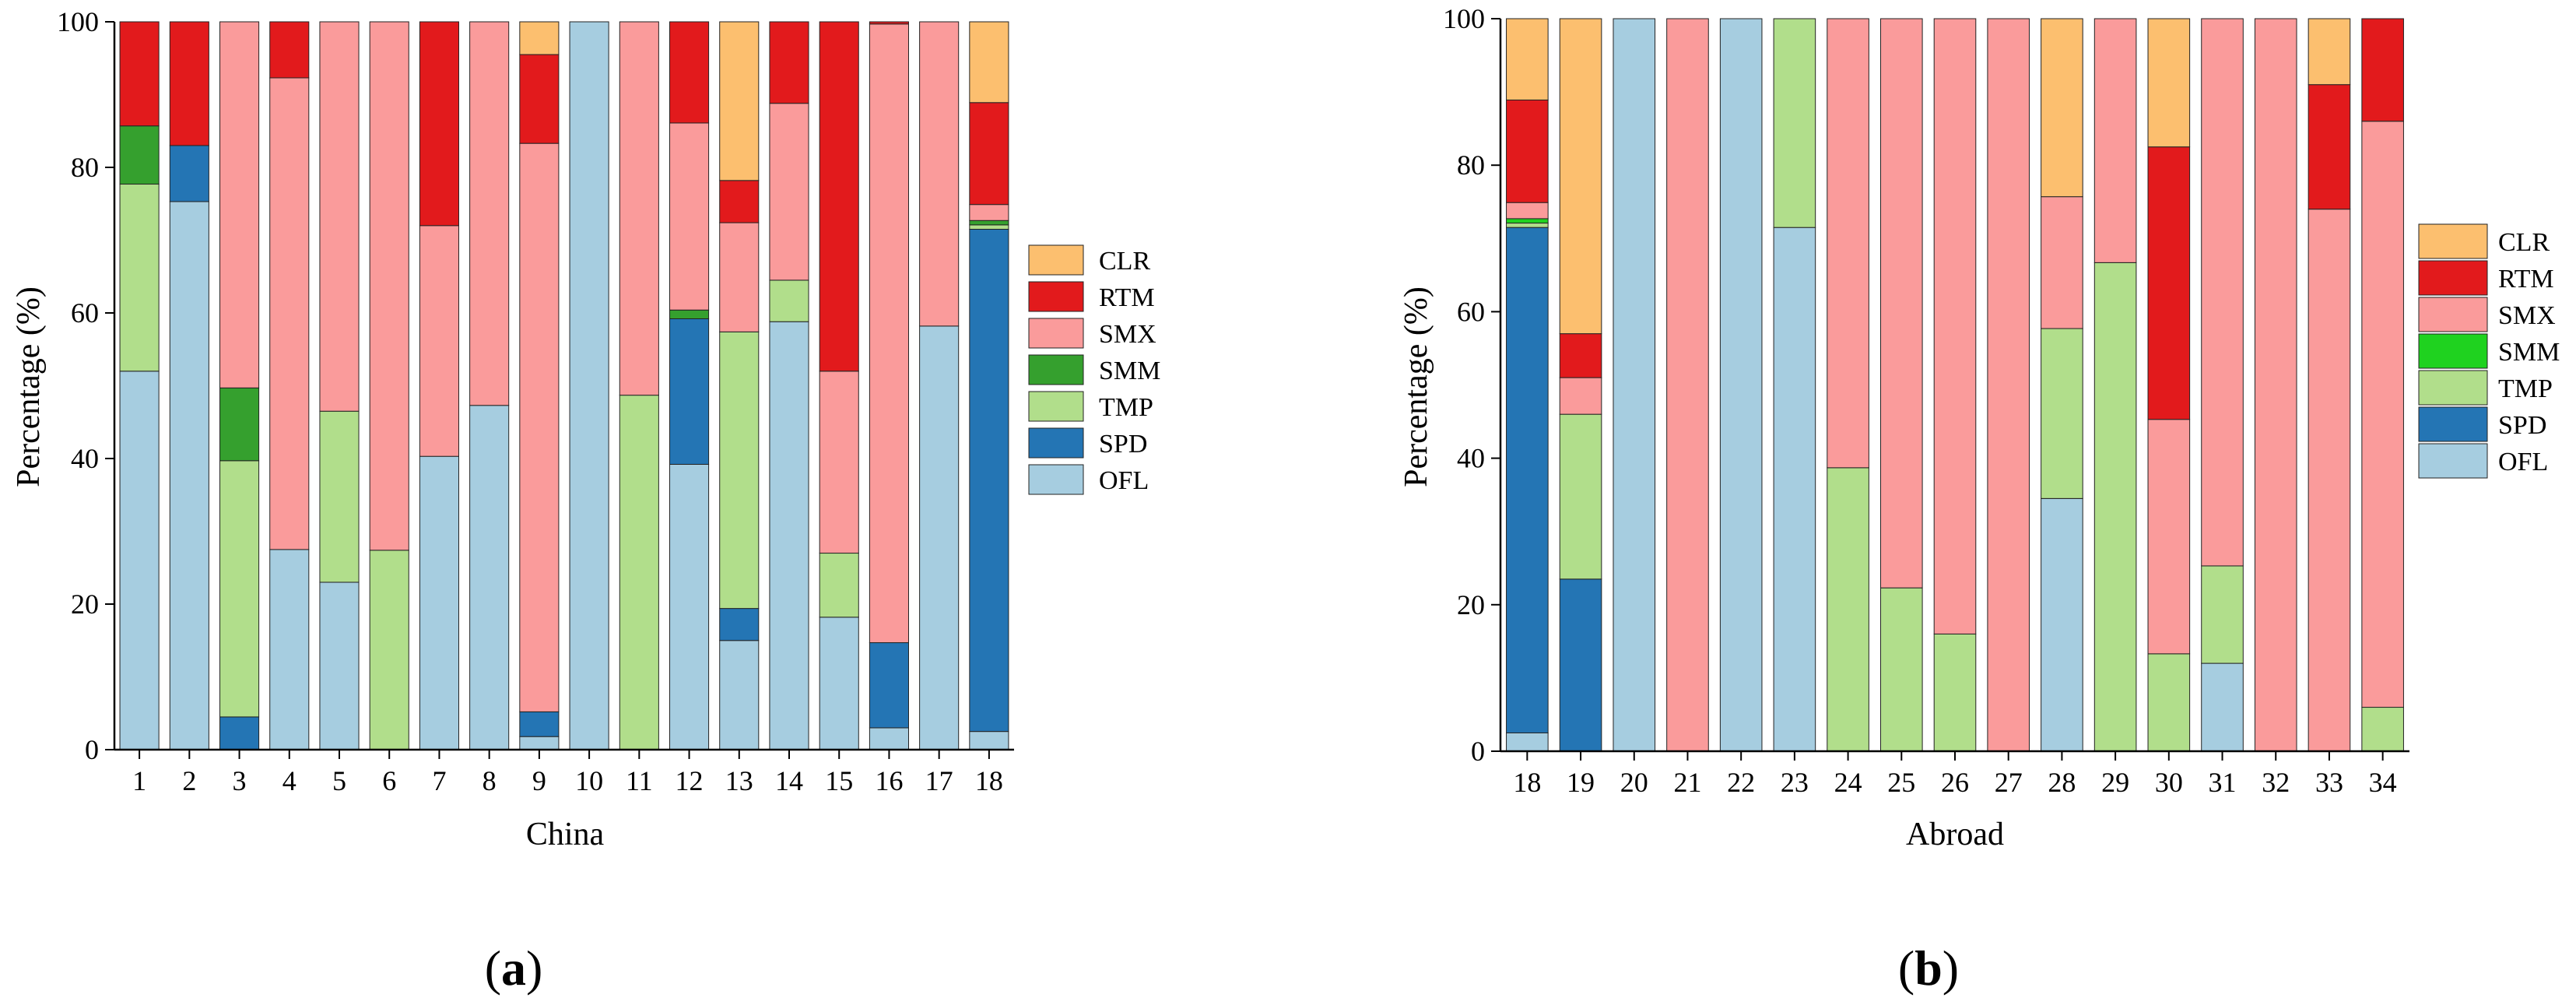 The width and height of the screenshot is (2576, 1005). Describe the element at coordinates (339, 780) in the screenshot. I see `x-tick-label-5: 5` at that location.